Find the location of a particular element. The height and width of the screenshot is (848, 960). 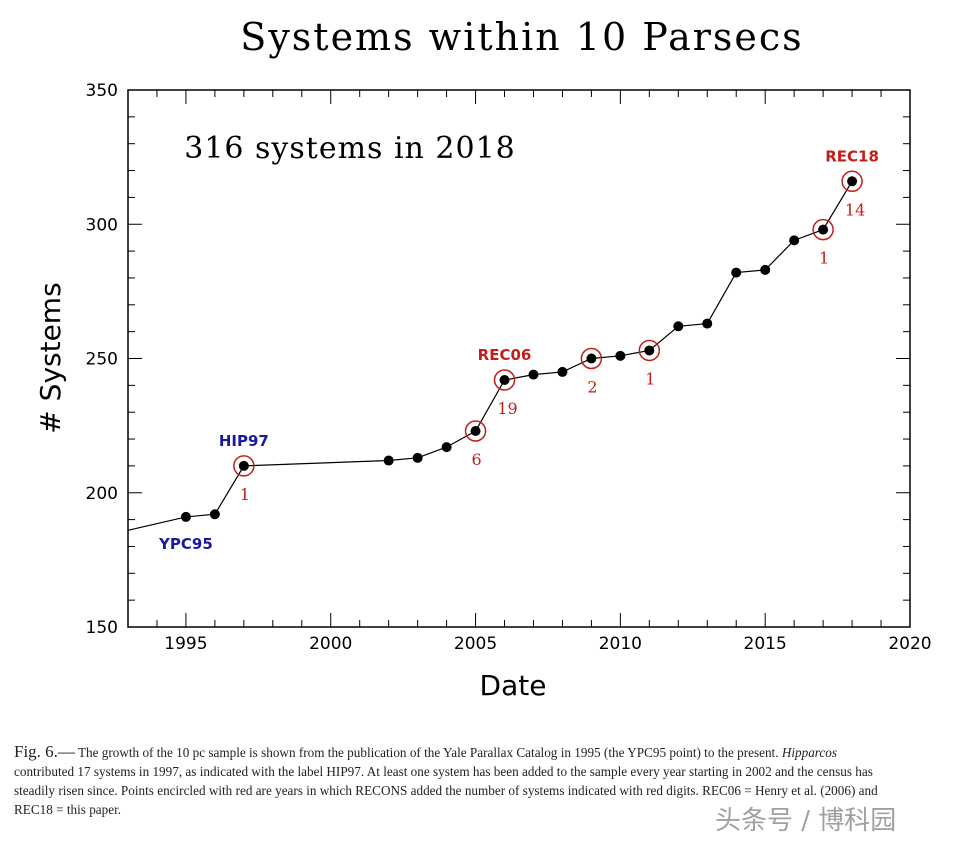

annotation: 316 systems in 2018 is located at coordinates (350, 148).